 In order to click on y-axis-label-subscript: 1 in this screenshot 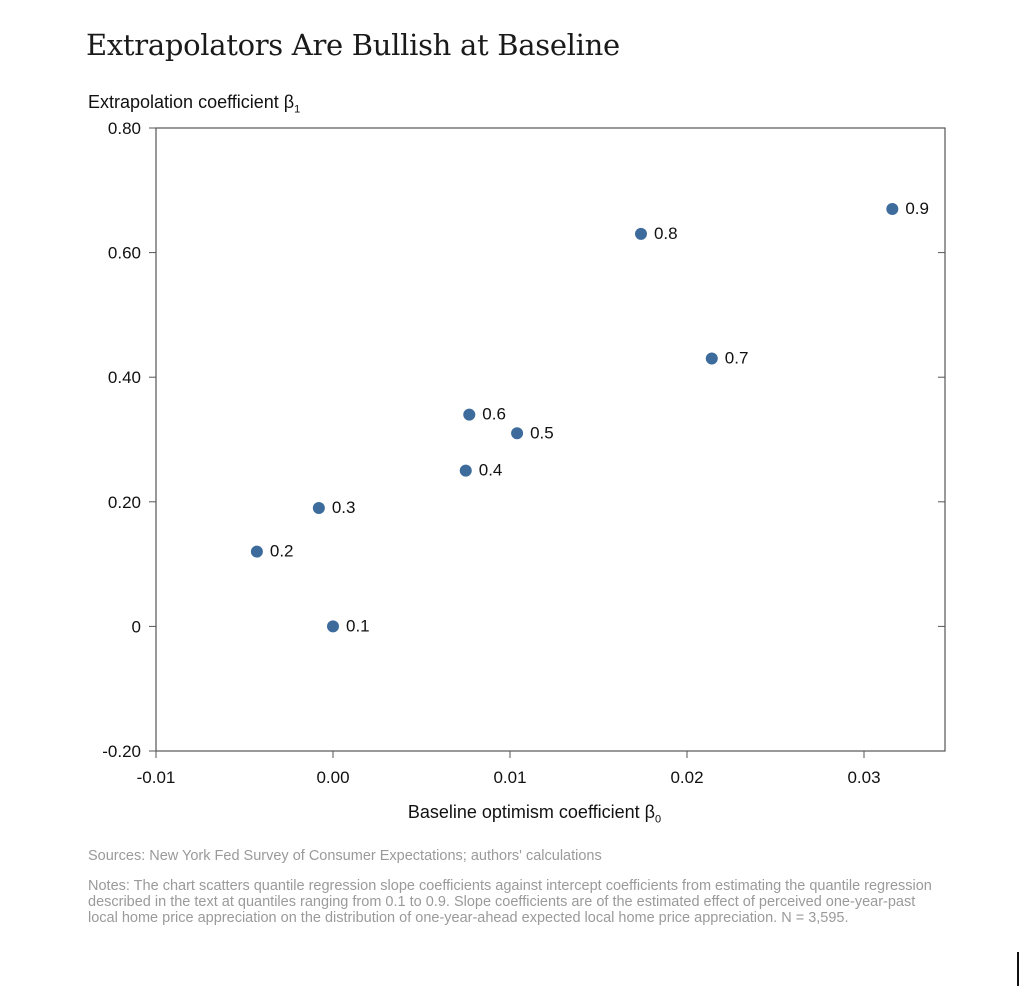, I will do `click(297, 109)`.